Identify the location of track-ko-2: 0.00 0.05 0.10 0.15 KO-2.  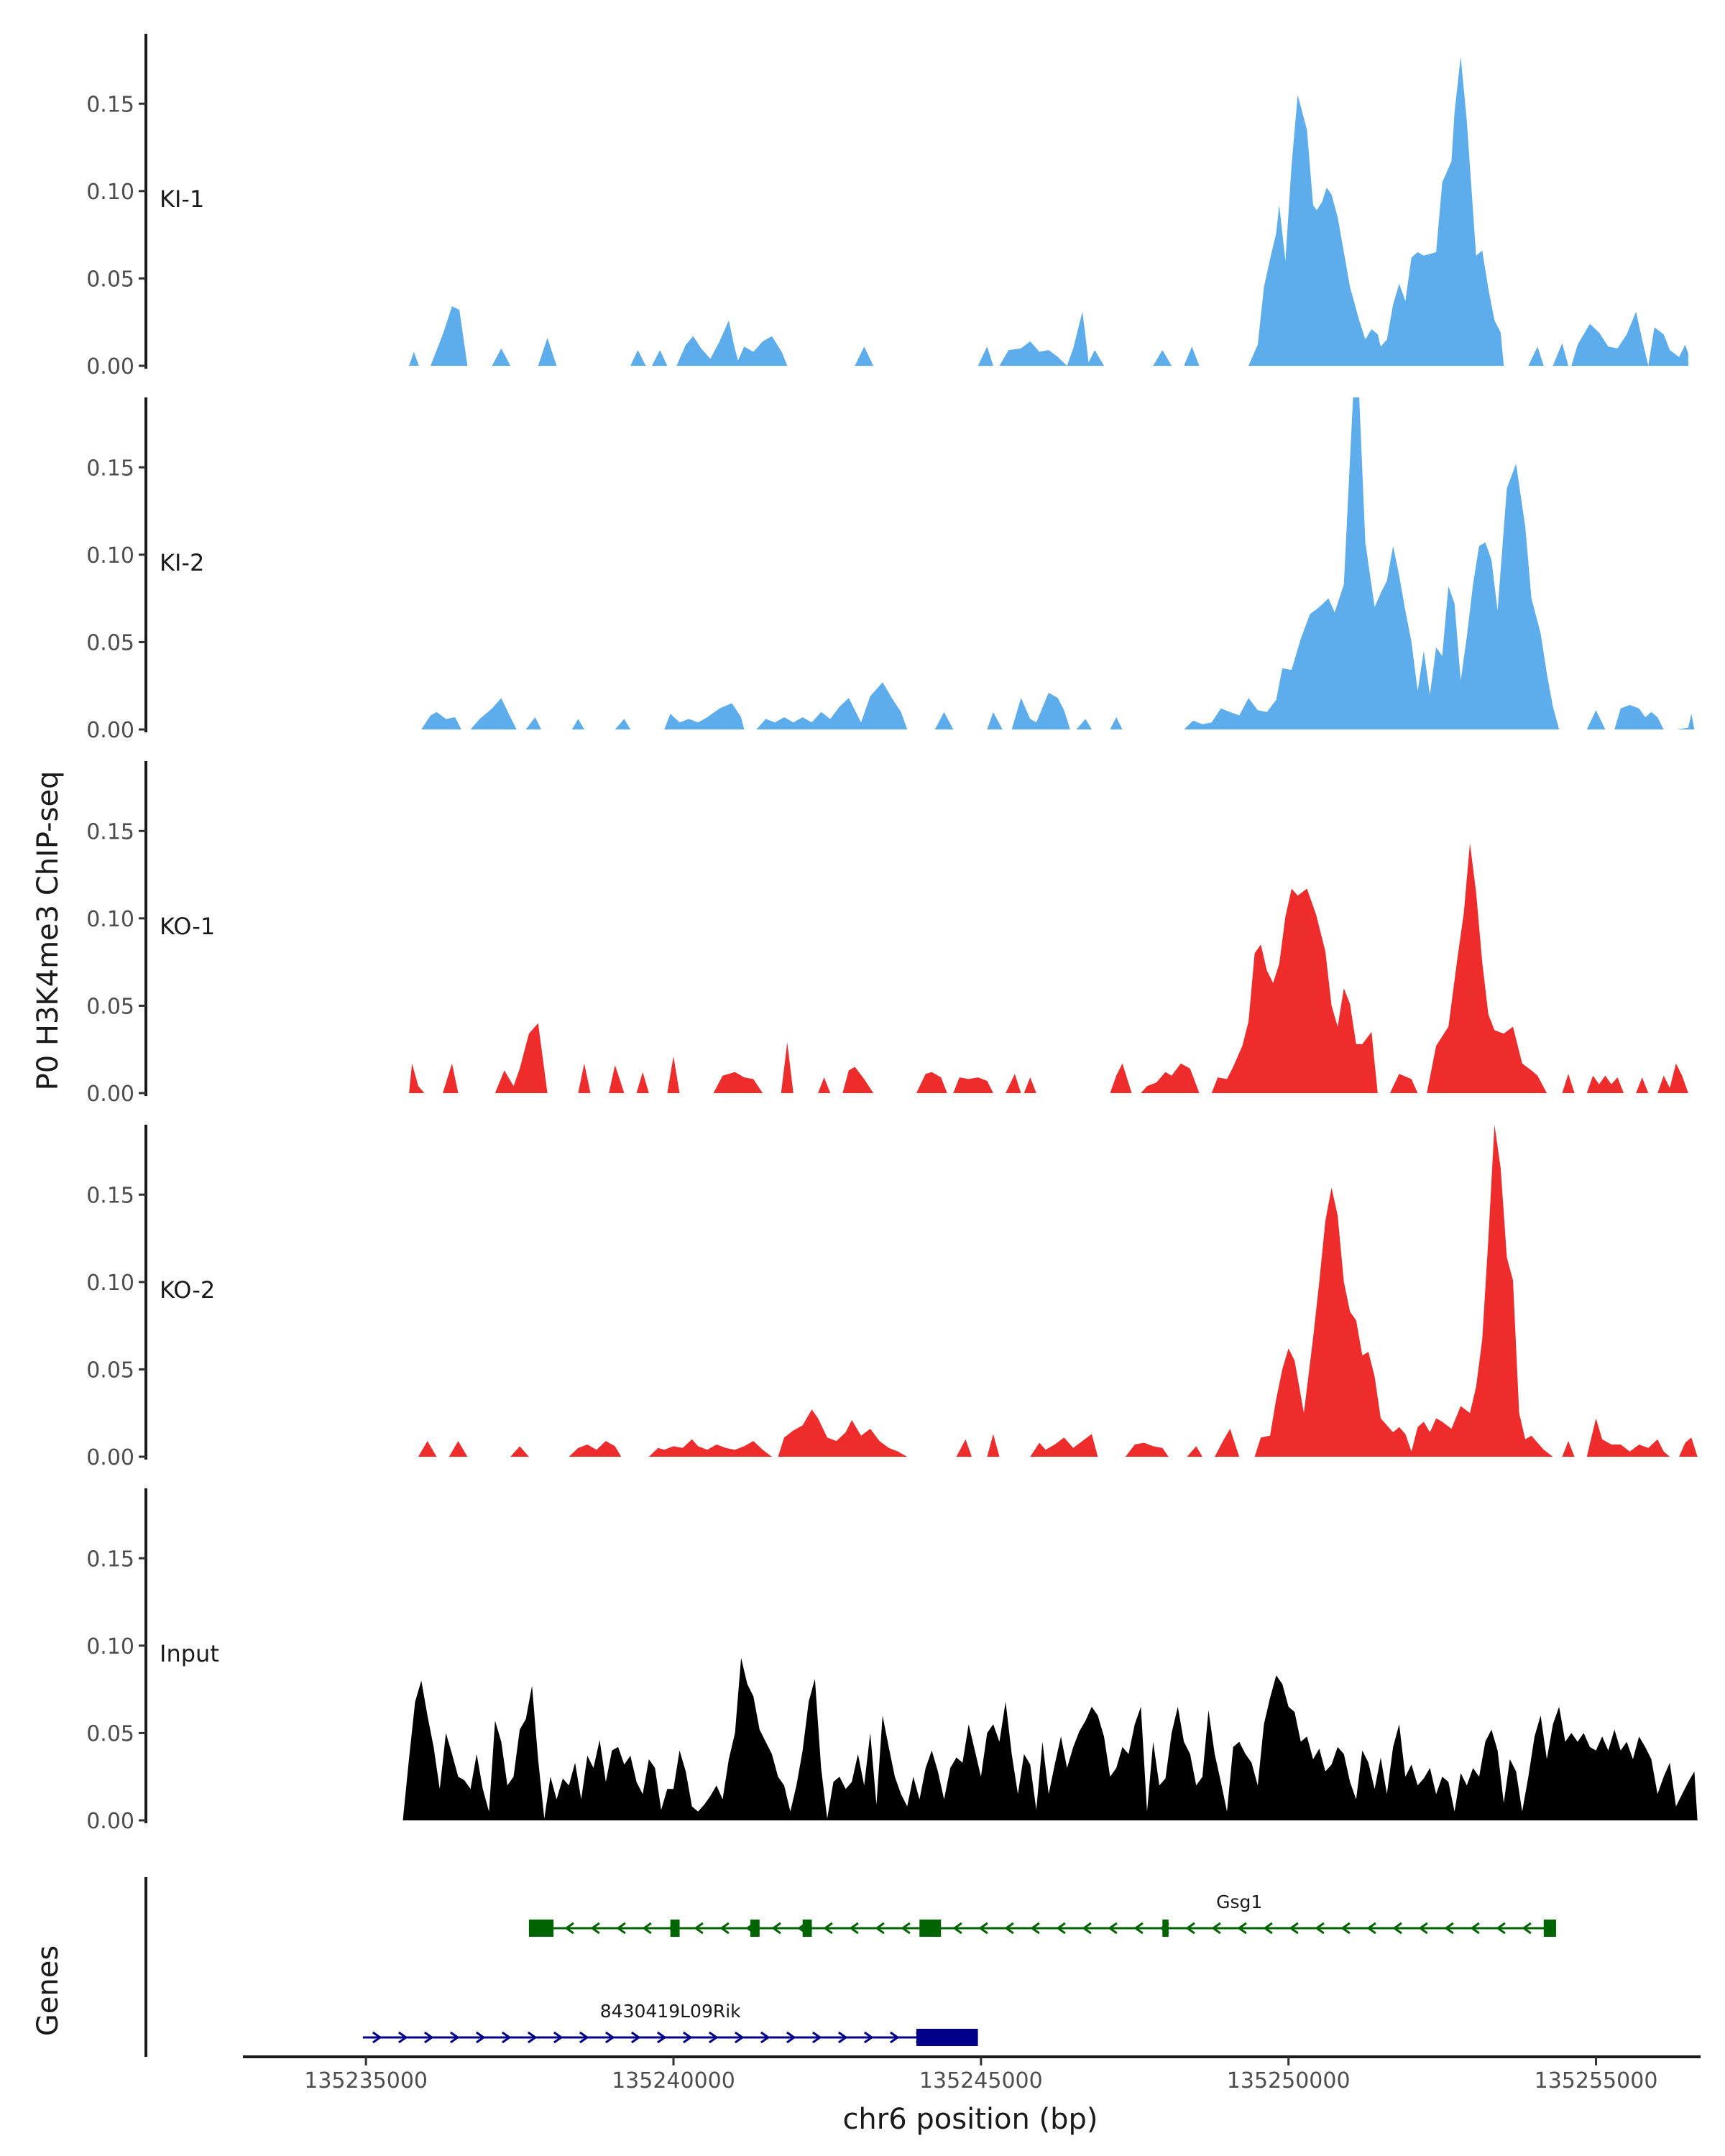
(892, 1297).